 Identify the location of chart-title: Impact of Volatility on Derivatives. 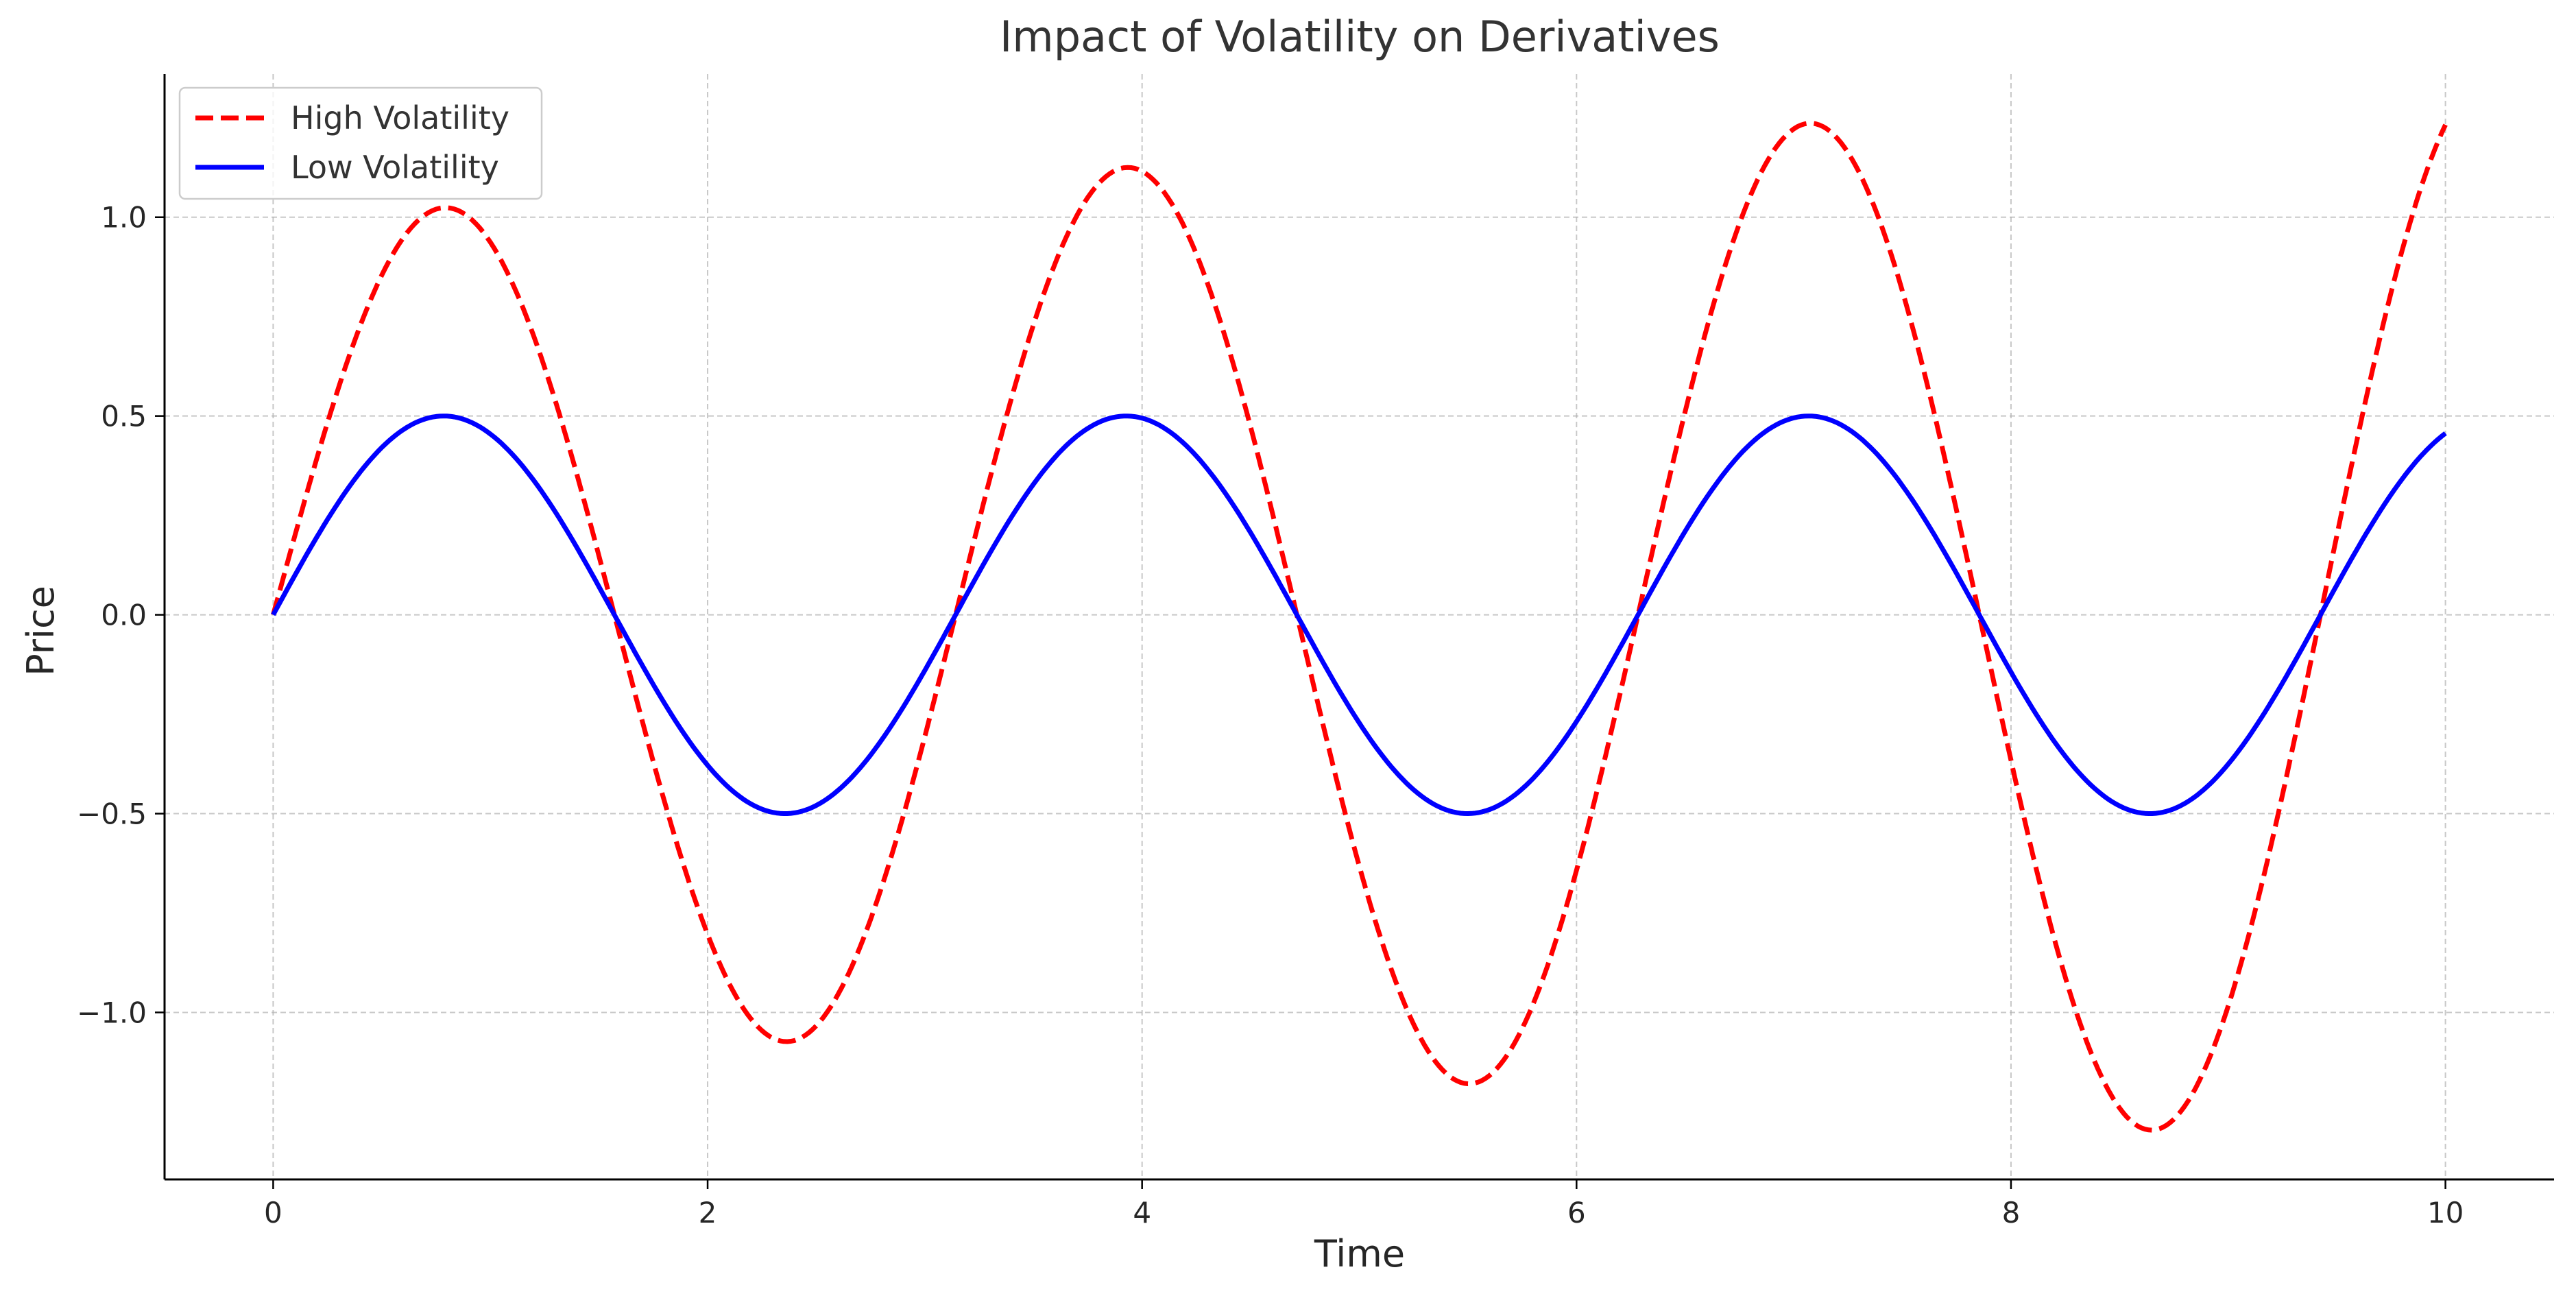
(1360, 37).